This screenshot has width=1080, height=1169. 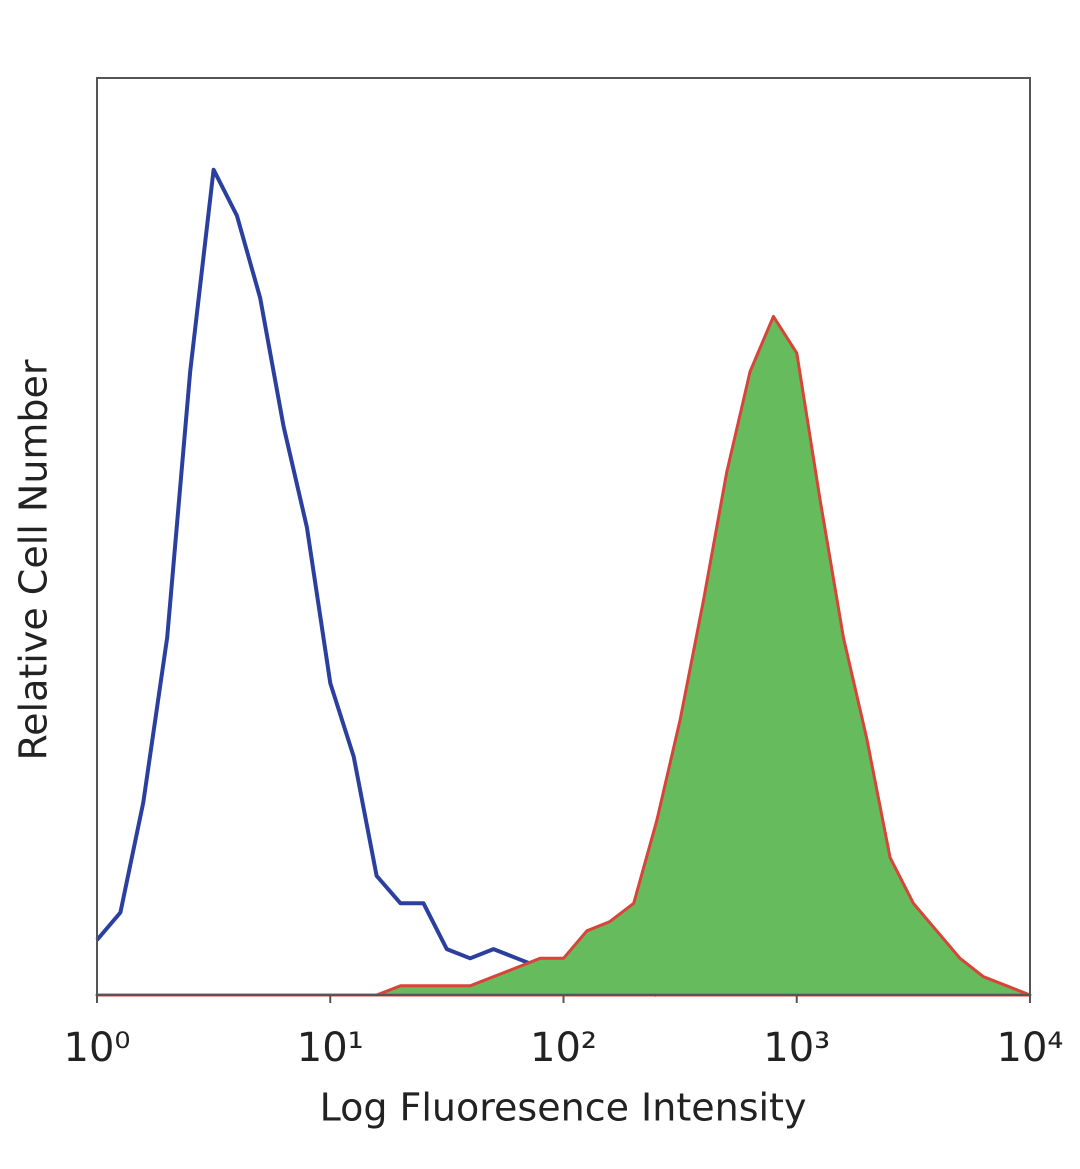 I want to click on x-tick-label: 10³, so click(x=796, y=1048).